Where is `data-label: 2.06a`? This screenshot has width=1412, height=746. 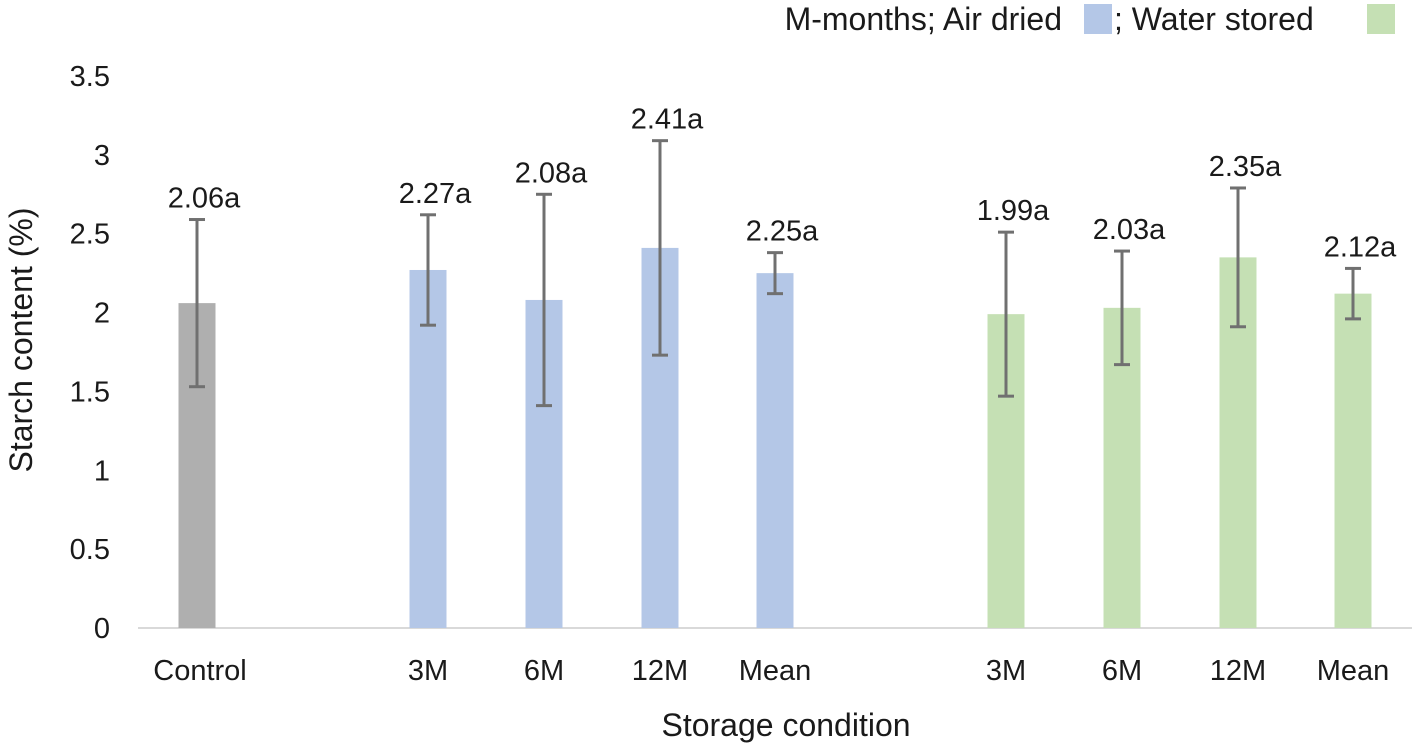
data-label: 2.06a is located at coordinates (204, 199).